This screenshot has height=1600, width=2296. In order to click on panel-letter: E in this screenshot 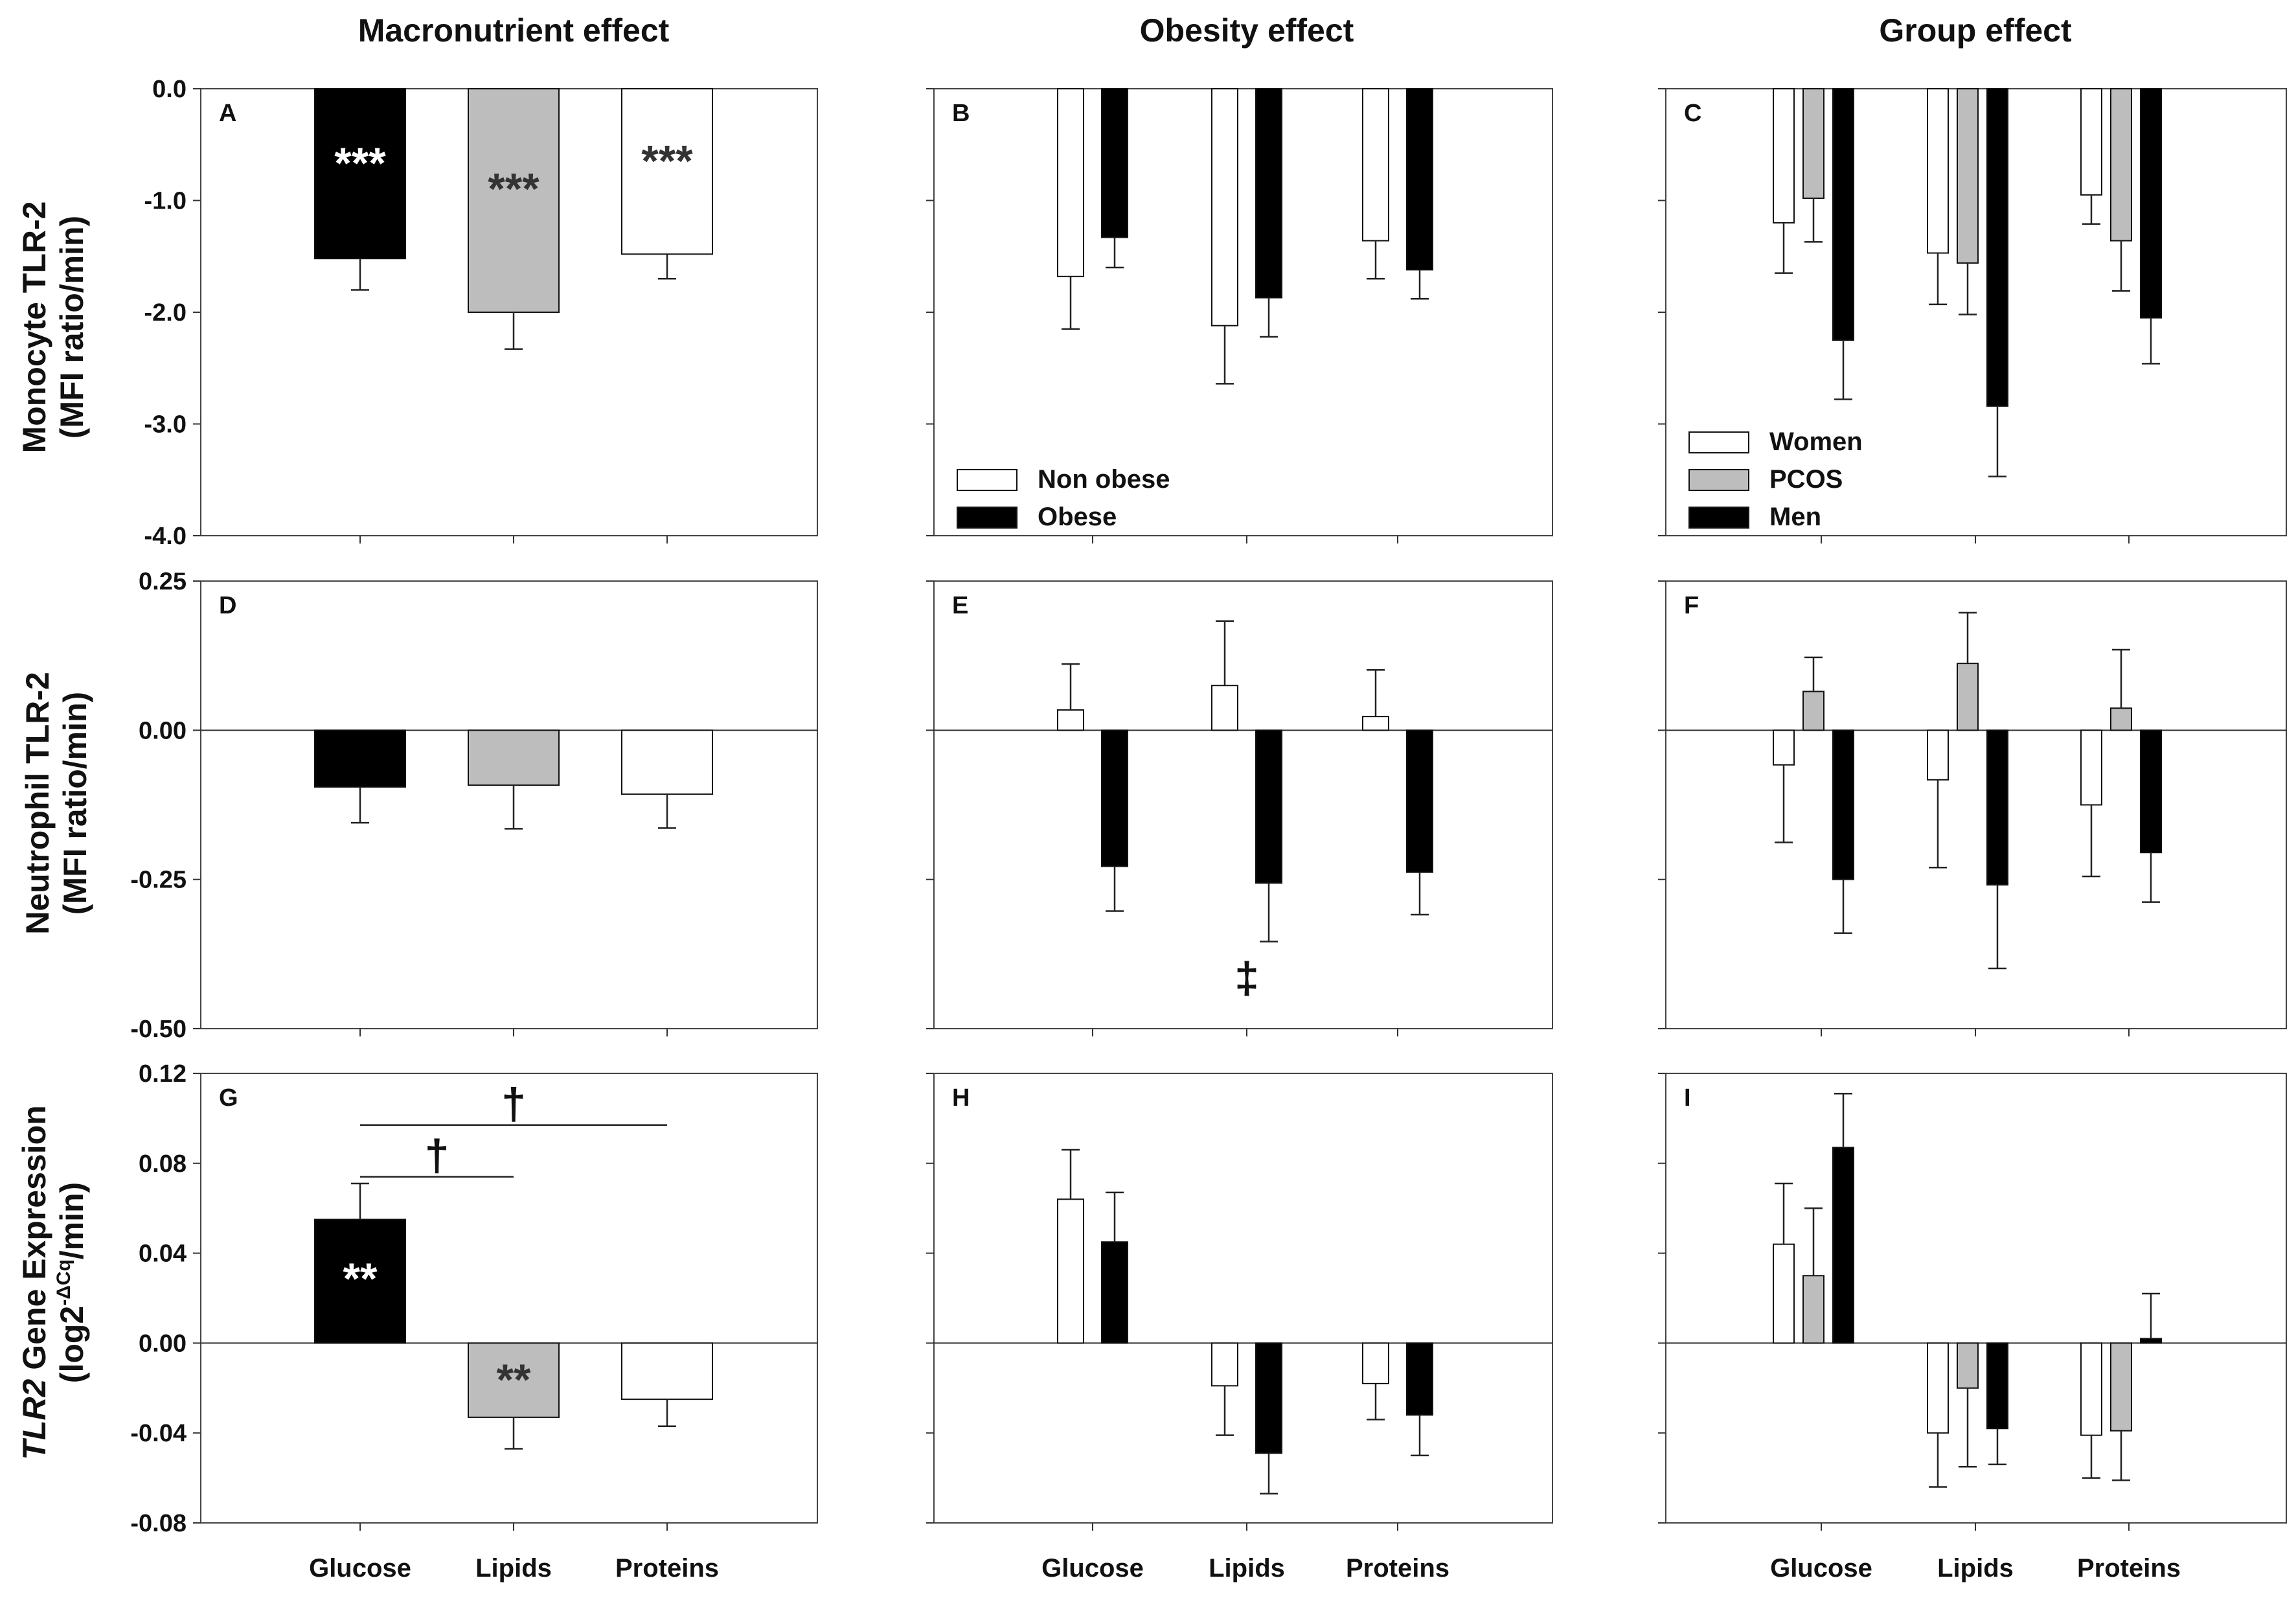, I will do `click(960, 605)`.